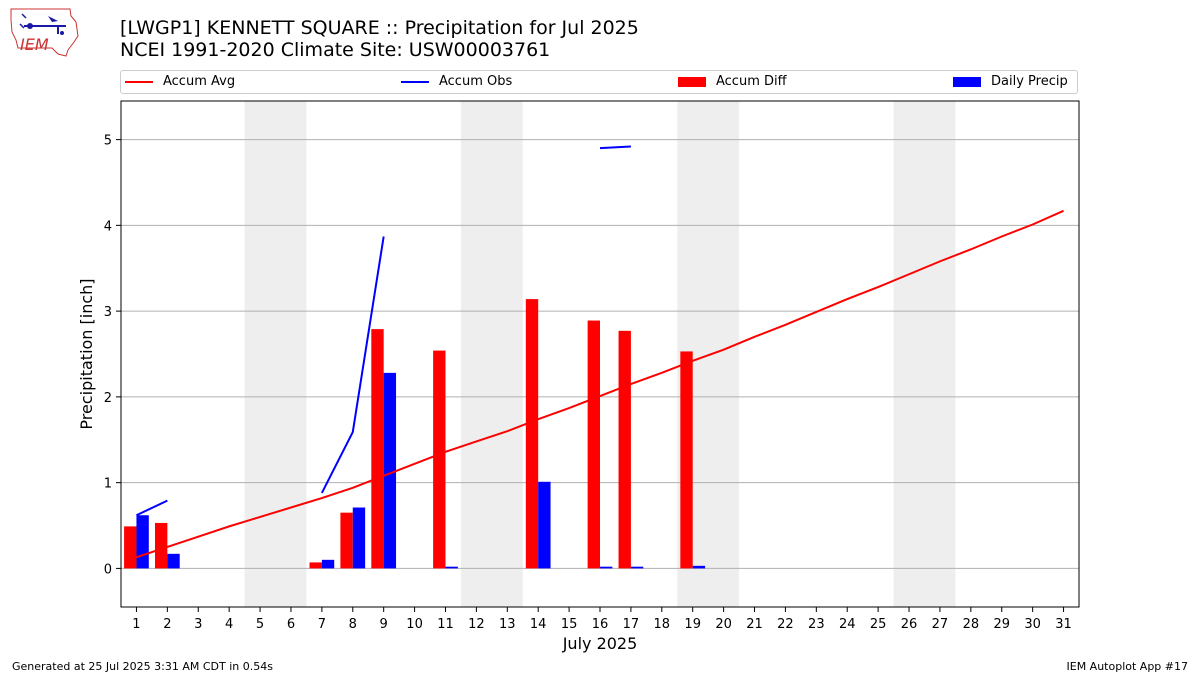  Describe the element at coordinates (1063, 624) in the screenshot. I see `x-tick-label-31: 31` at that location.